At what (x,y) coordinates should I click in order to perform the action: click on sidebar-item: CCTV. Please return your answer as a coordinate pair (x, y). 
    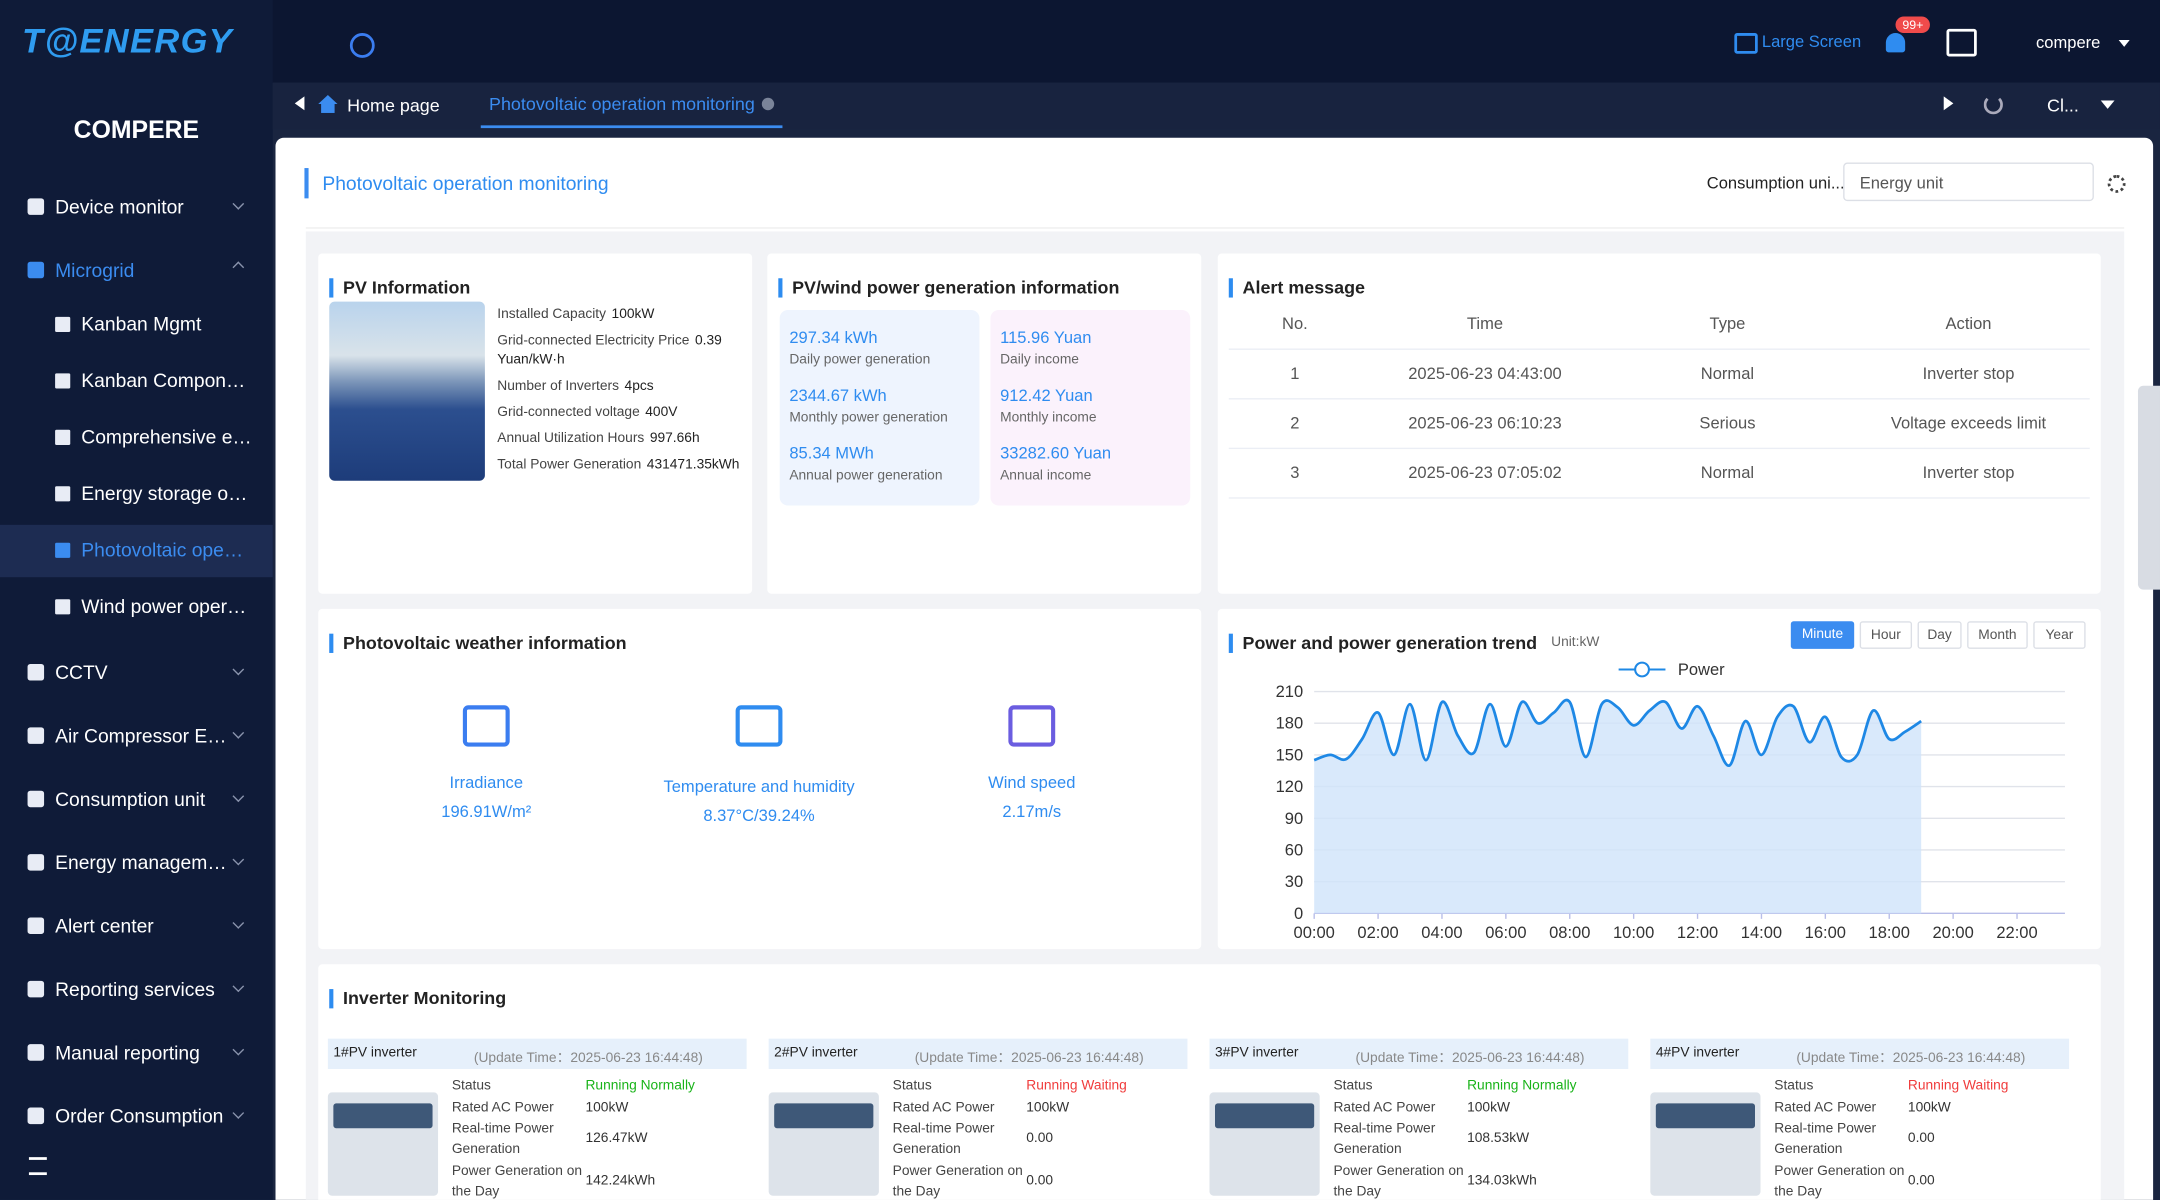
    Looking at the image, I should click on (136, 672).